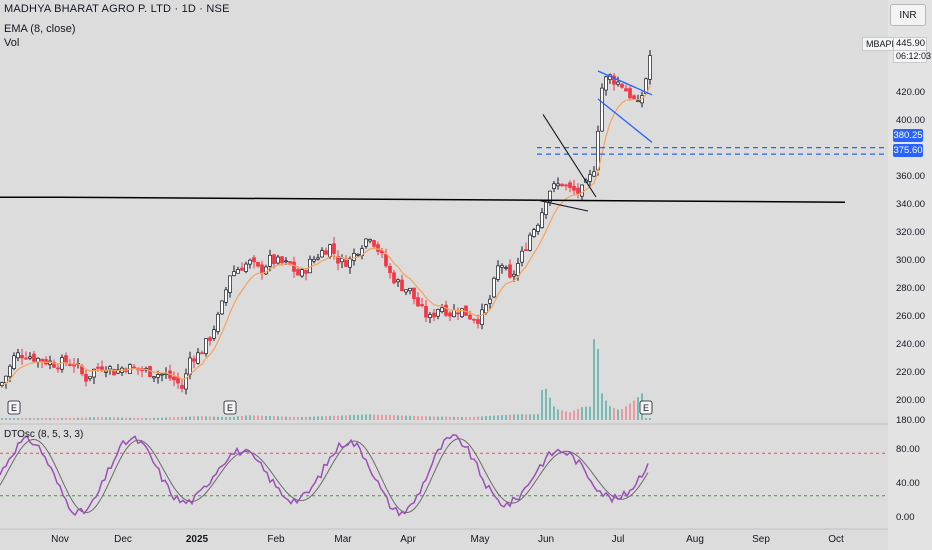  Describe the element at coordinates (44, 434) in the screenshot. I see `oscillator-title: DTOsc (8, 5, 3, 3)` at that location.